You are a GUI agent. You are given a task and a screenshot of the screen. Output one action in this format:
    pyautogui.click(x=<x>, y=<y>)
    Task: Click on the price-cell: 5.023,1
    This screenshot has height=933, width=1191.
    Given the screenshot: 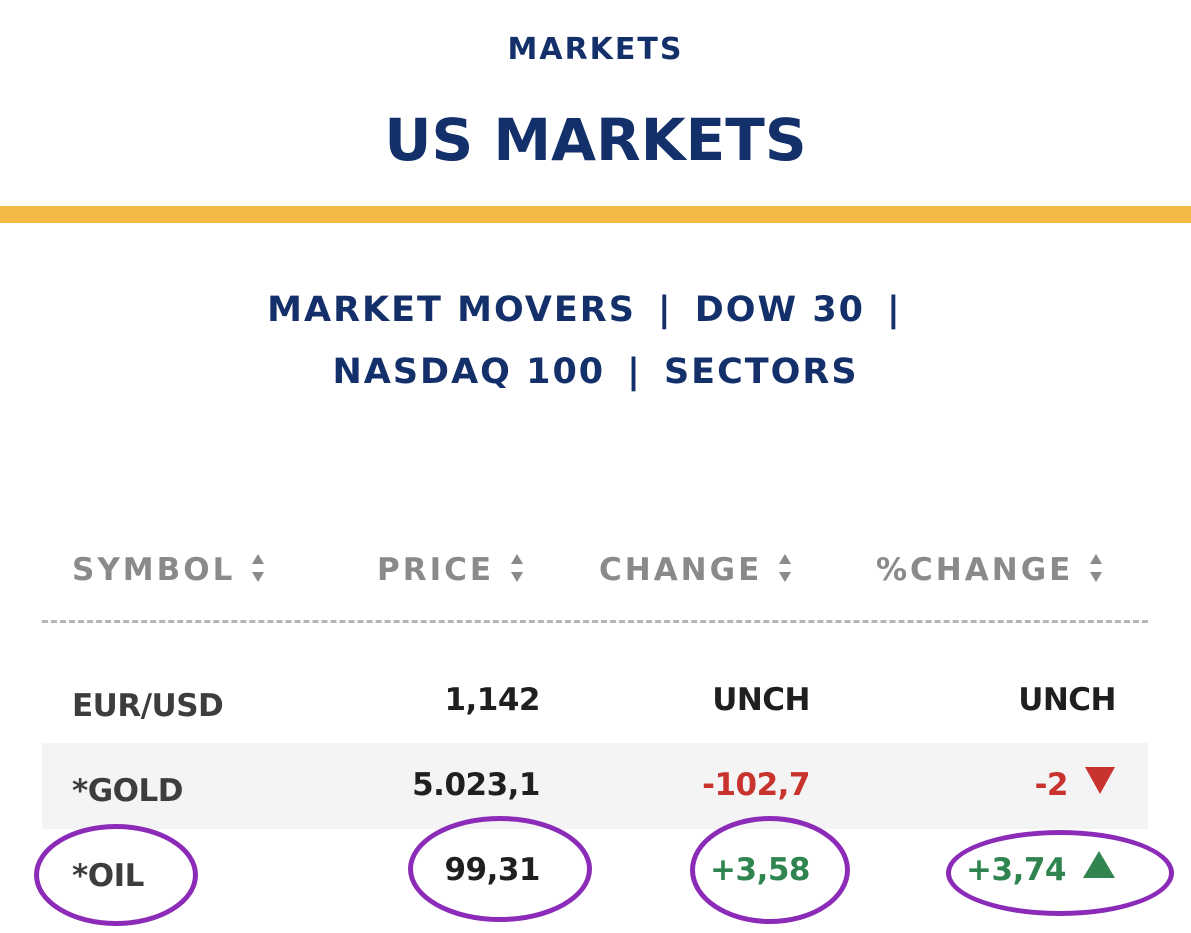 What is the action you would take?
    pyautogui.click(x=476, y=785)
    